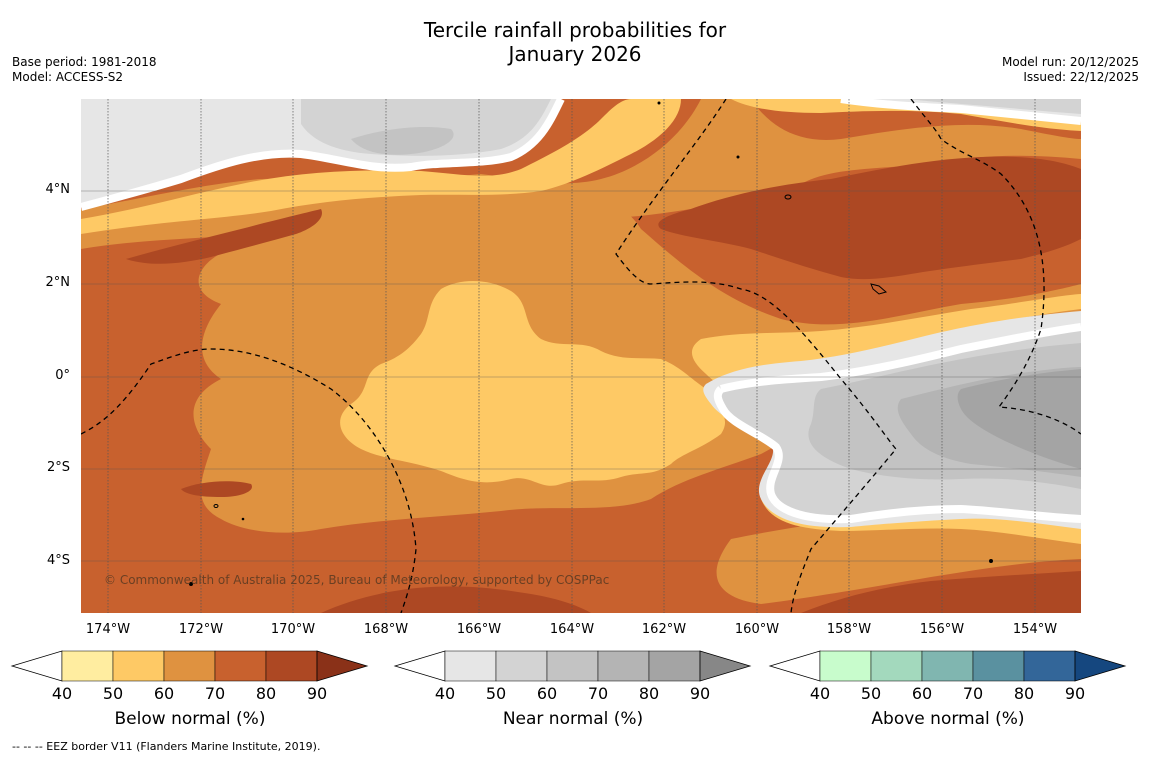 This screenshot has height=758, width=1150. I want to click on near-tick-70: 70, so click(598, 693).